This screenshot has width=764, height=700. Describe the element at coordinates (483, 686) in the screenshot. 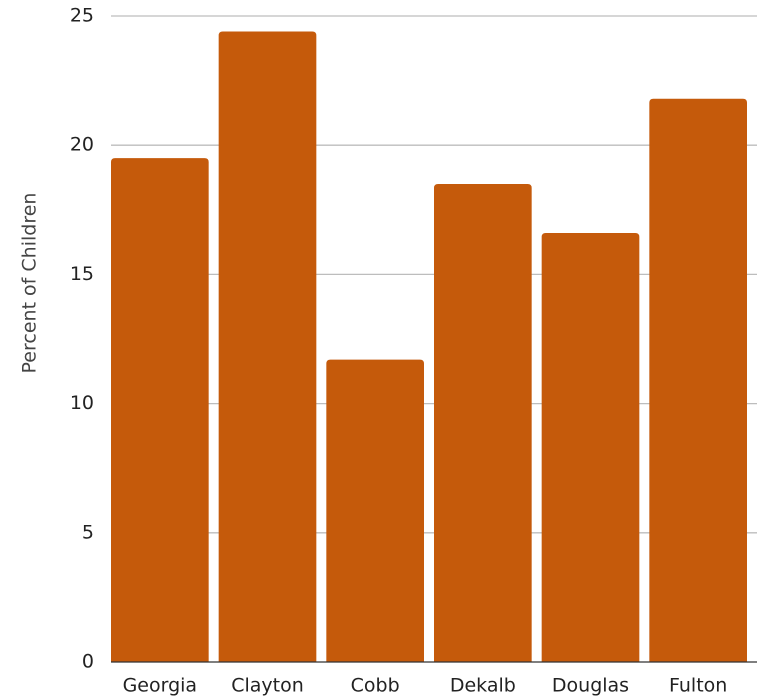

I see `x-tick-label: Dekalb` at that location.